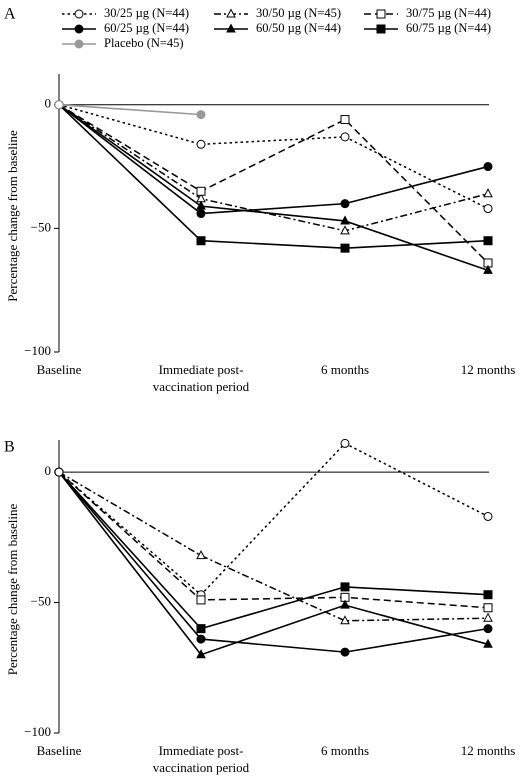  What do you see at coordinates (144, 43) in the screenshot?
I see `legend-label: Placebo (N=45)` at bounding box center [144, 43].